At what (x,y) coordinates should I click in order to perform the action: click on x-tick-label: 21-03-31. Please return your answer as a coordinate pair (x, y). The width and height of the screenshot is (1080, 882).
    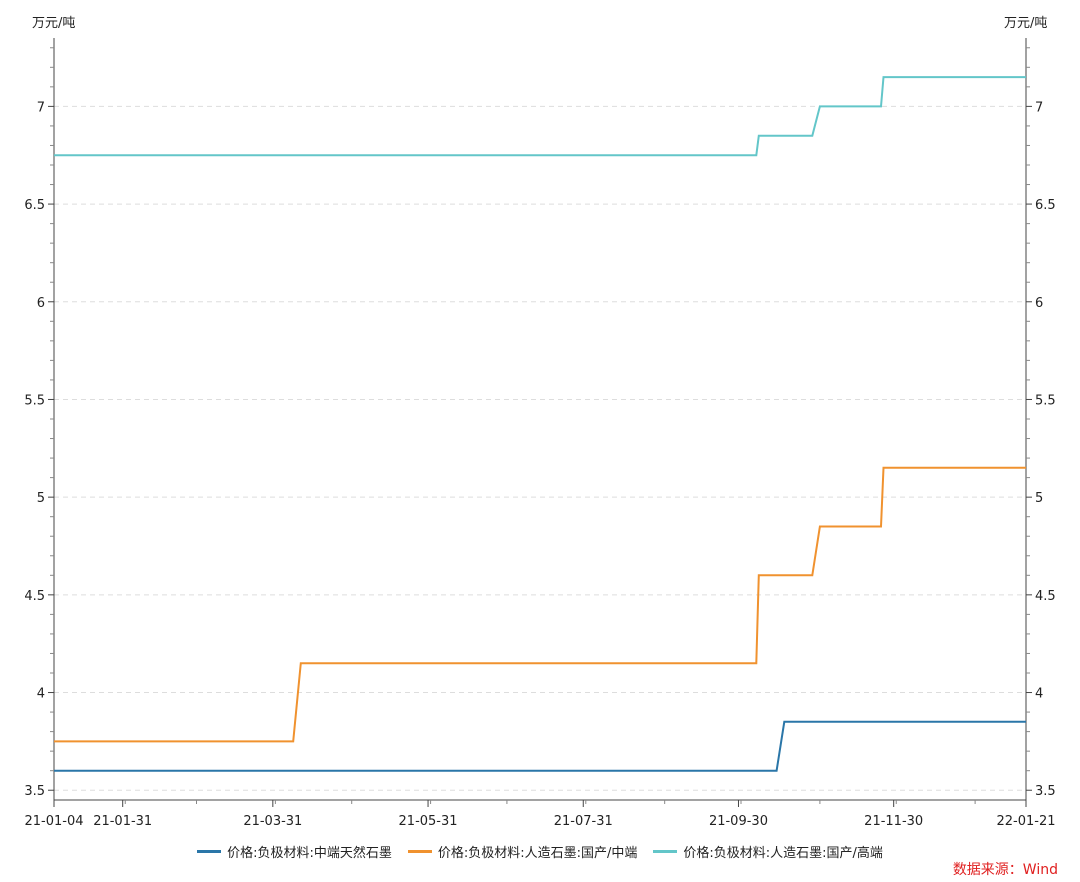
    Looking at the image, I should click on (272, 821).